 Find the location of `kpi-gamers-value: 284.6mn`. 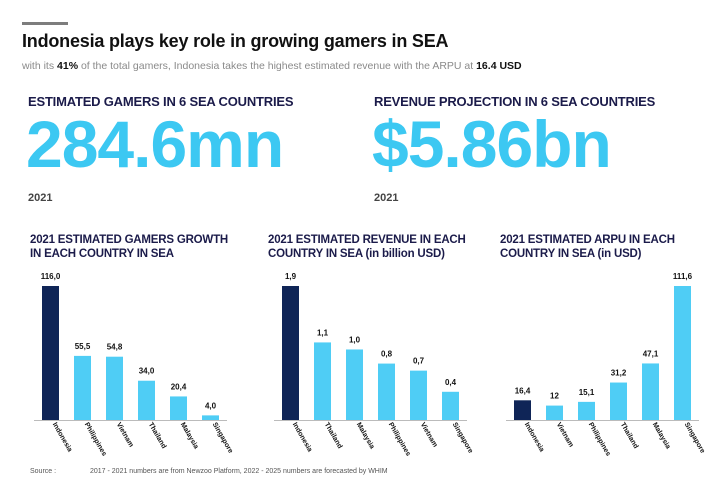

kpi-gamers-value: 284.6mn is located at coordinates (155, 144).